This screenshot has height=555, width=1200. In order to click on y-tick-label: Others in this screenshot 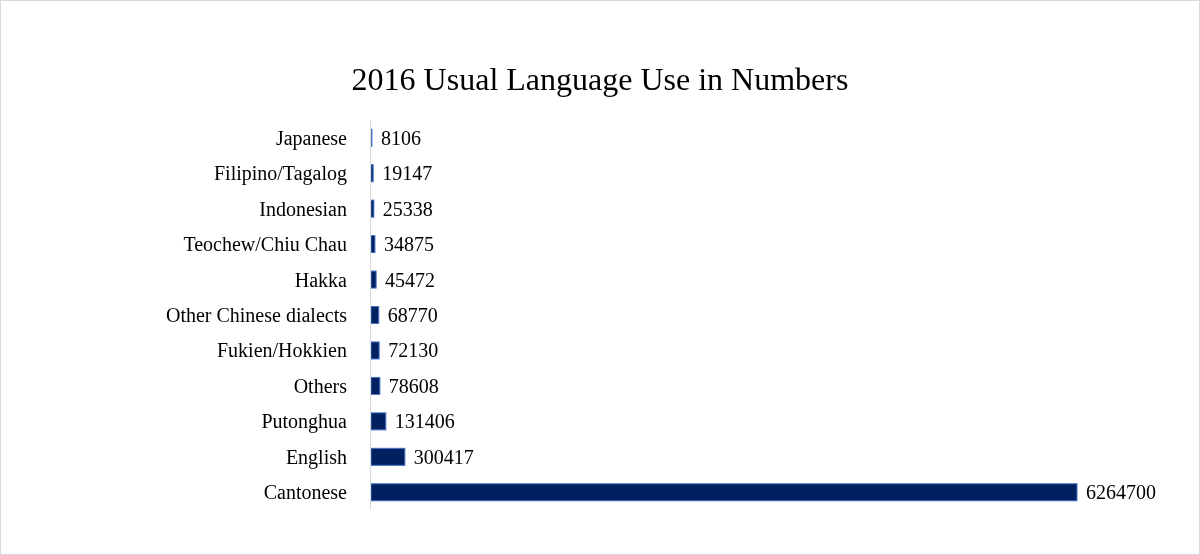, I will do `click(320, 385)`.